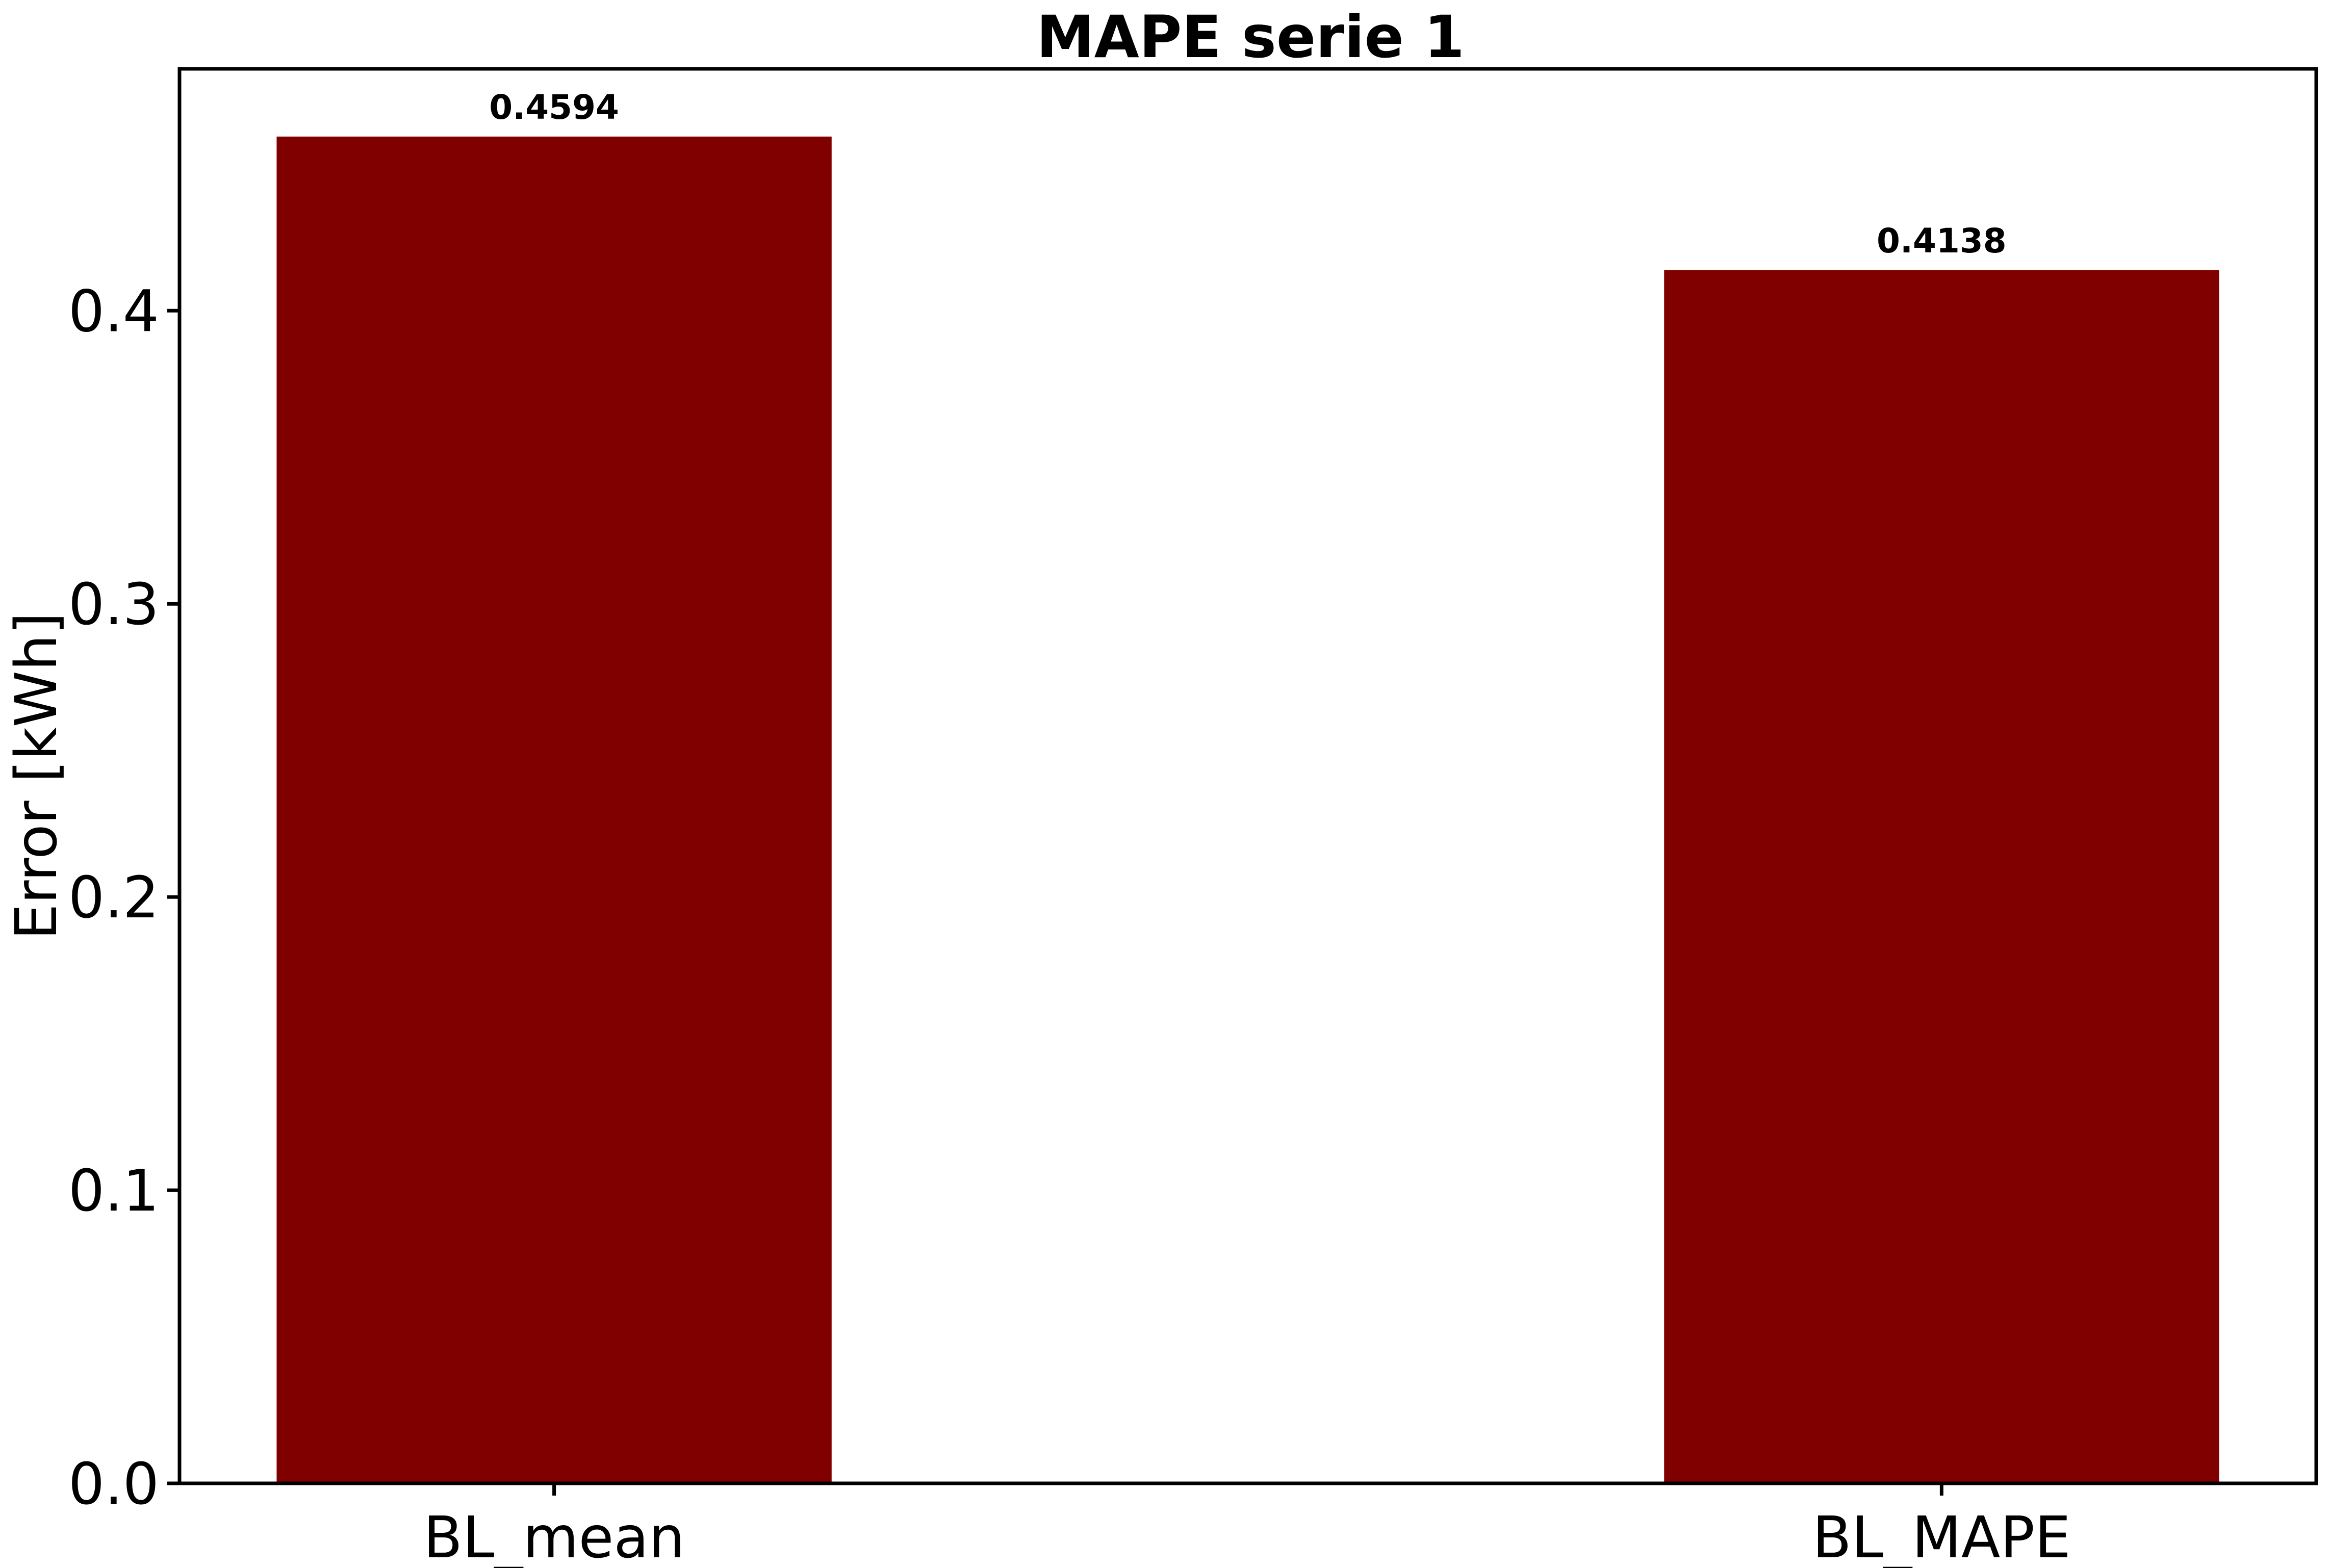 Image resolution: width=2330 pixels, height=1568 pixels. I want to click on y-tick-label: 0.4, so click(114, 311).